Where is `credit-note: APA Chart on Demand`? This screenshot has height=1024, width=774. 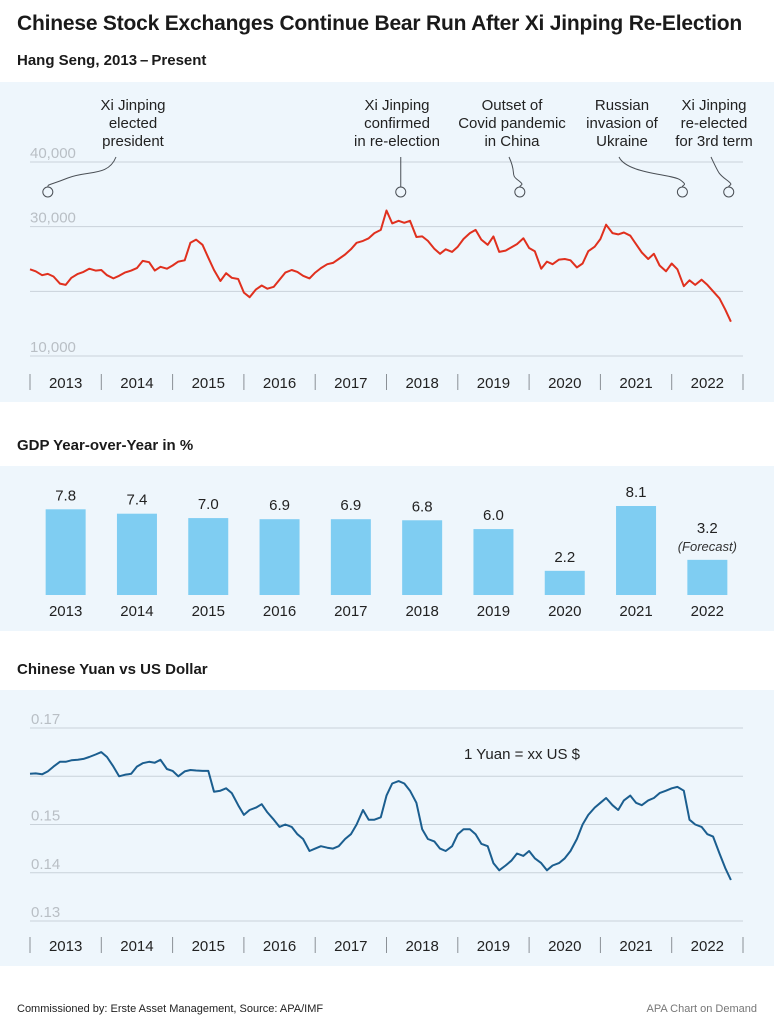
credit-note: APA Chart on Demand is located at coordinates (701, 1009).